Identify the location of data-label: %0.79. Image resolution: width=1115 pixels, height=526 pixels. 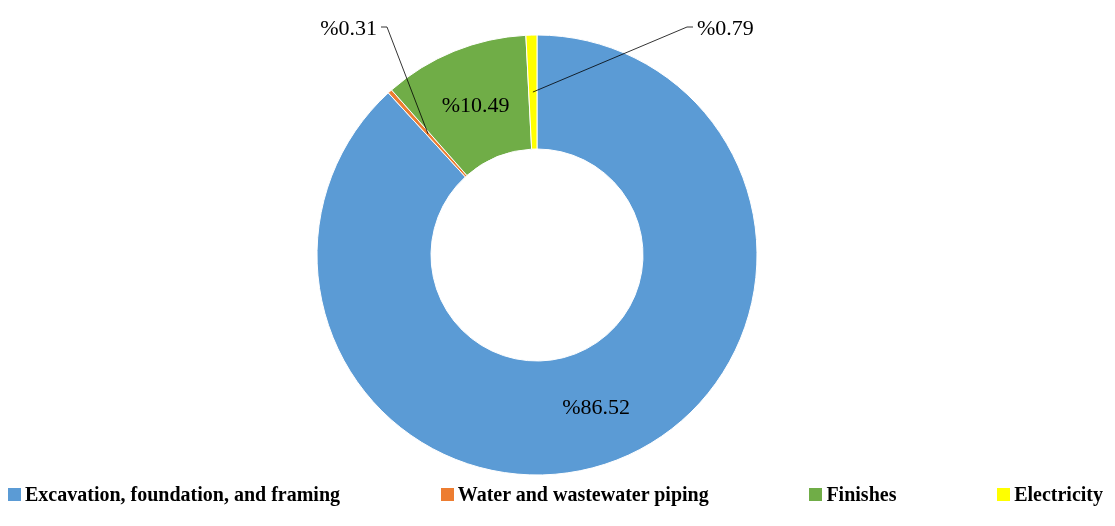
(725, 27).